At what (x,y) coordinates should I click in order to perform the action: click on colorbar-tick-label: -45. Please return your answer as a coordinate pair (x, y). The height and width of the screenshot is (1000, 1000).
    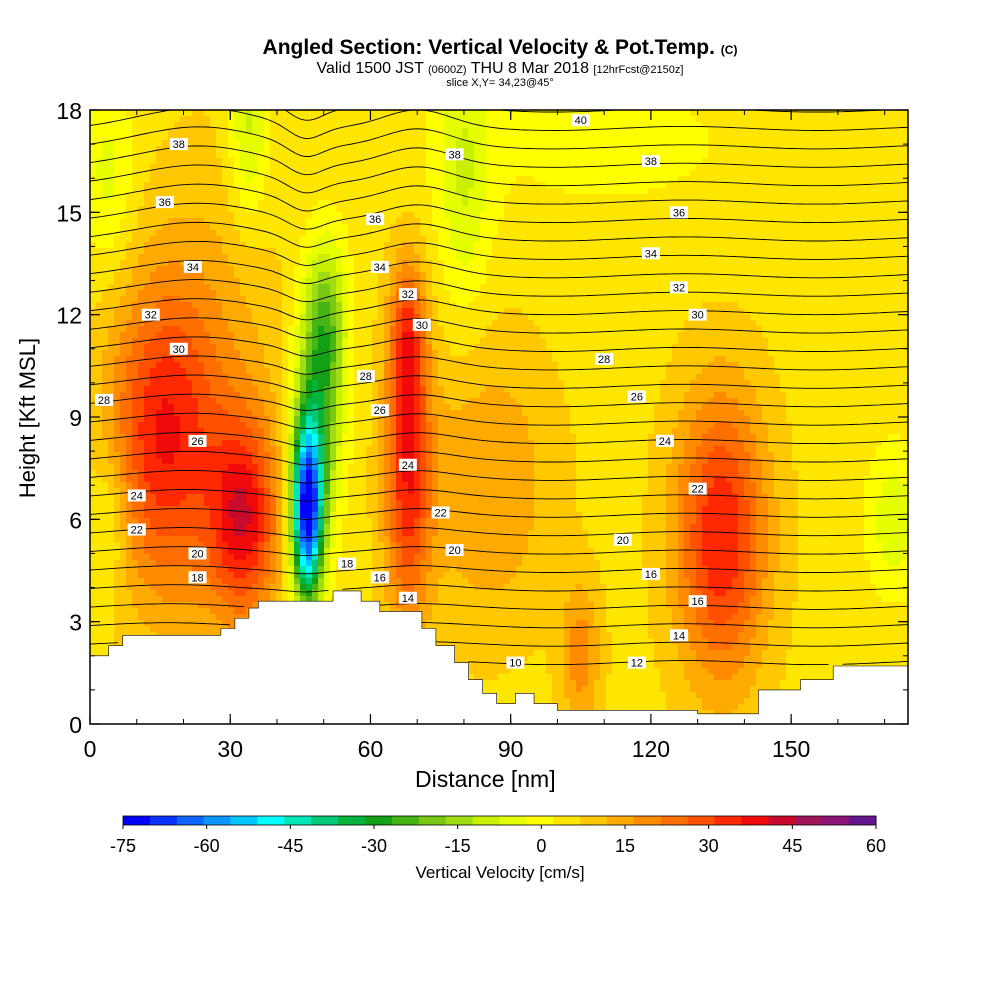
    Looking at the image, I should click on (290, 846).